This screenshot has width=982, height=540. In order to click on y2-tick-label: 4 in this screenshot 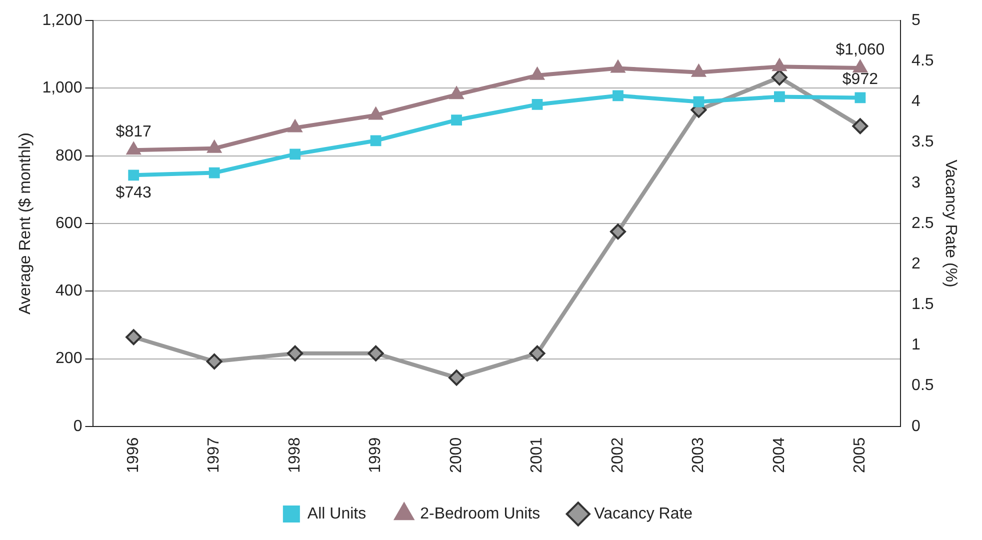, I will do `click(916, 101)`.